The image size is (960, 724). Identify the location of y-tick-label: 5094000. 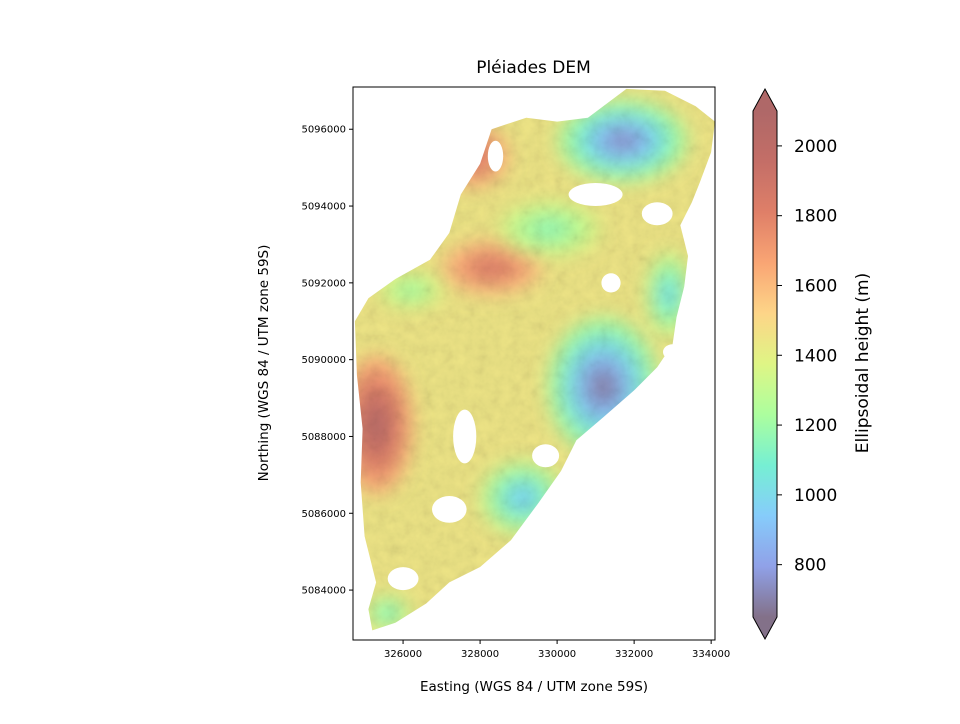
(323, 207).